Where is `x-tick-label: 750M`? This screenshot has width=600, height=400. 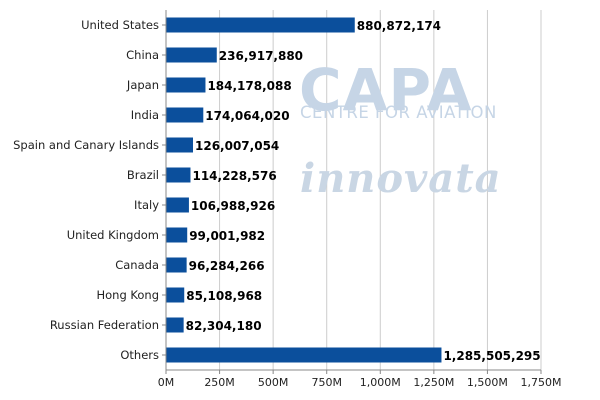 x-tick-label: 750M is located at coordinates (326, 382).